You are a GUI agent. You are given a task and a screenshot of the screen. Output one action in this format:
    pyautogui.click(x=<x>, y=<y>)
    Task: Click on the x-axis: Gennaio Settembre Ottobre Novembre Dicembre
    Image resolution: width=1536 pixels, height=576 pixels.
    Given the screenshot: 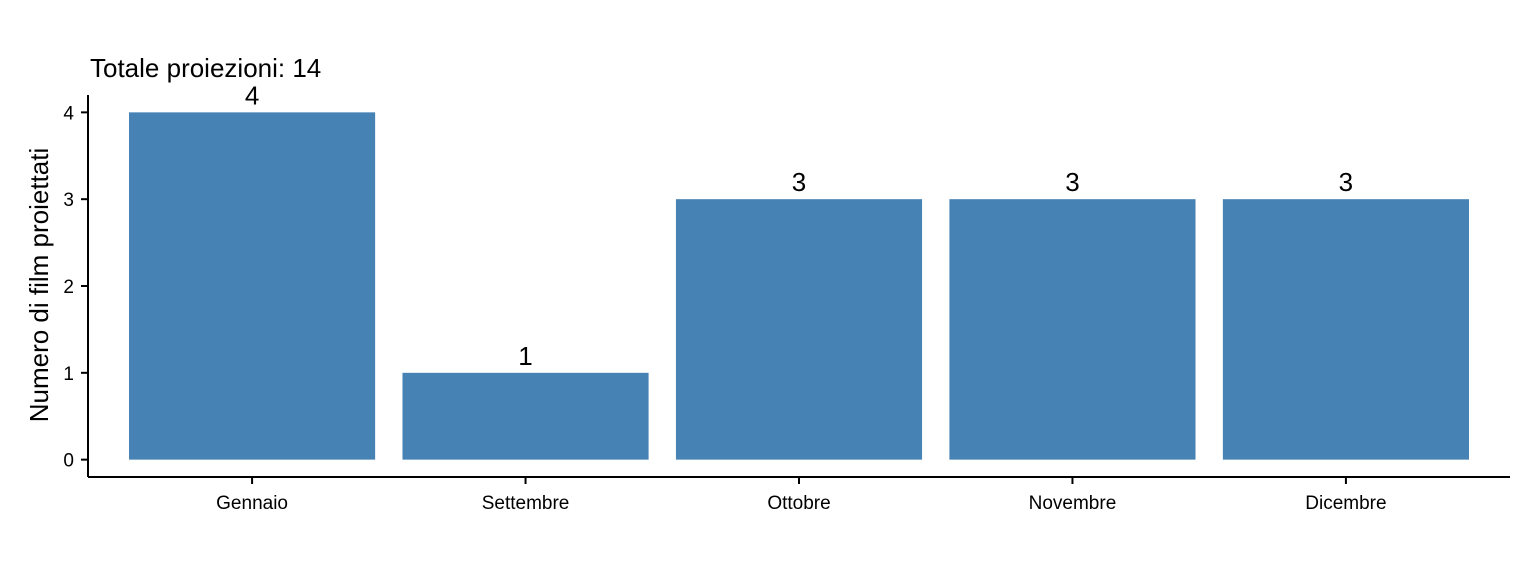 What is the action you would take?
    pyautogui.click(x=799, y=495)
    